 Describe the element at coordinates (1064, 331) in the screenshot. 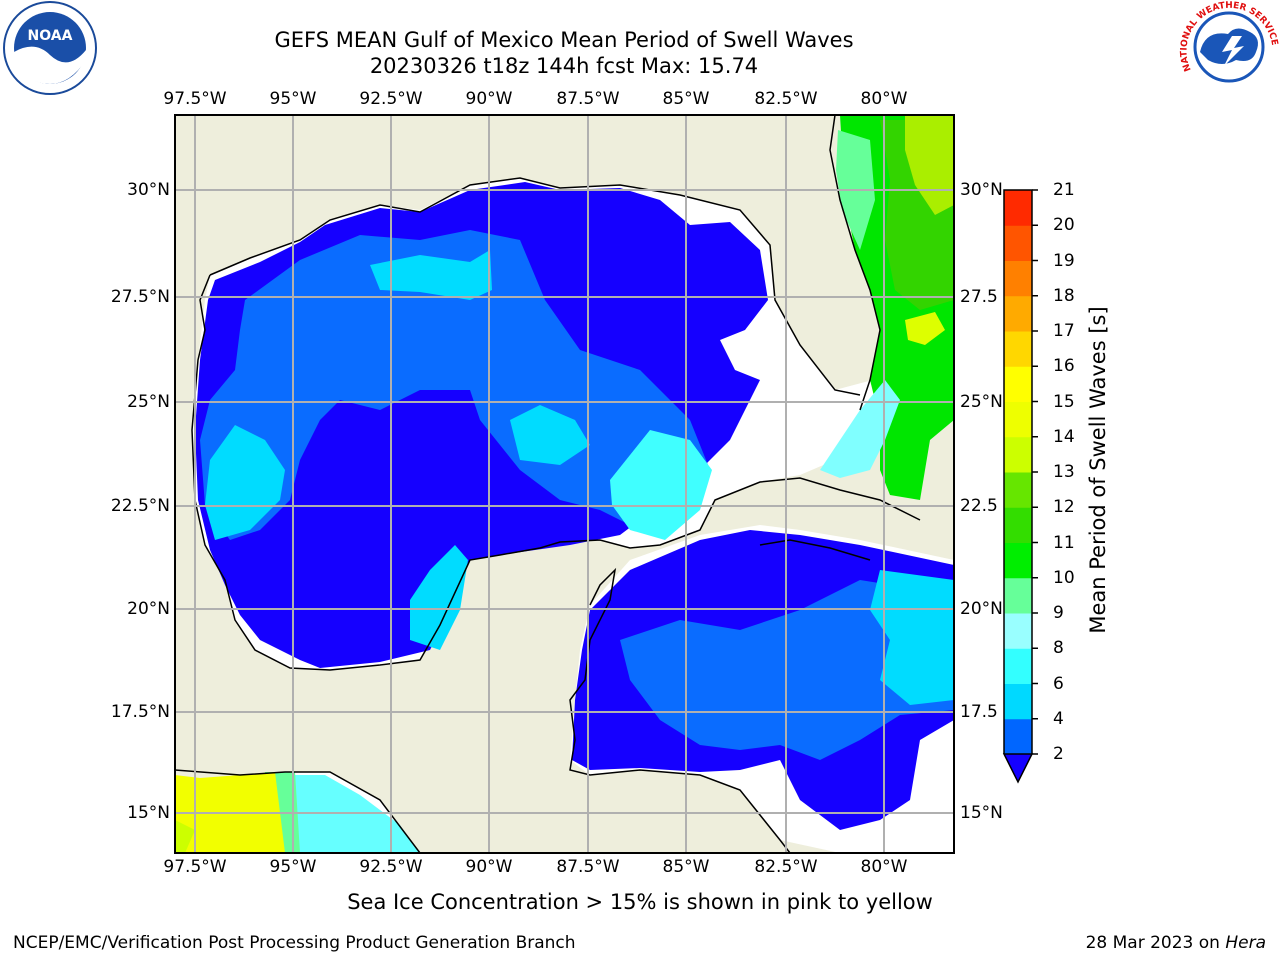

I see `colorbar-tick-label: 17` at that location.